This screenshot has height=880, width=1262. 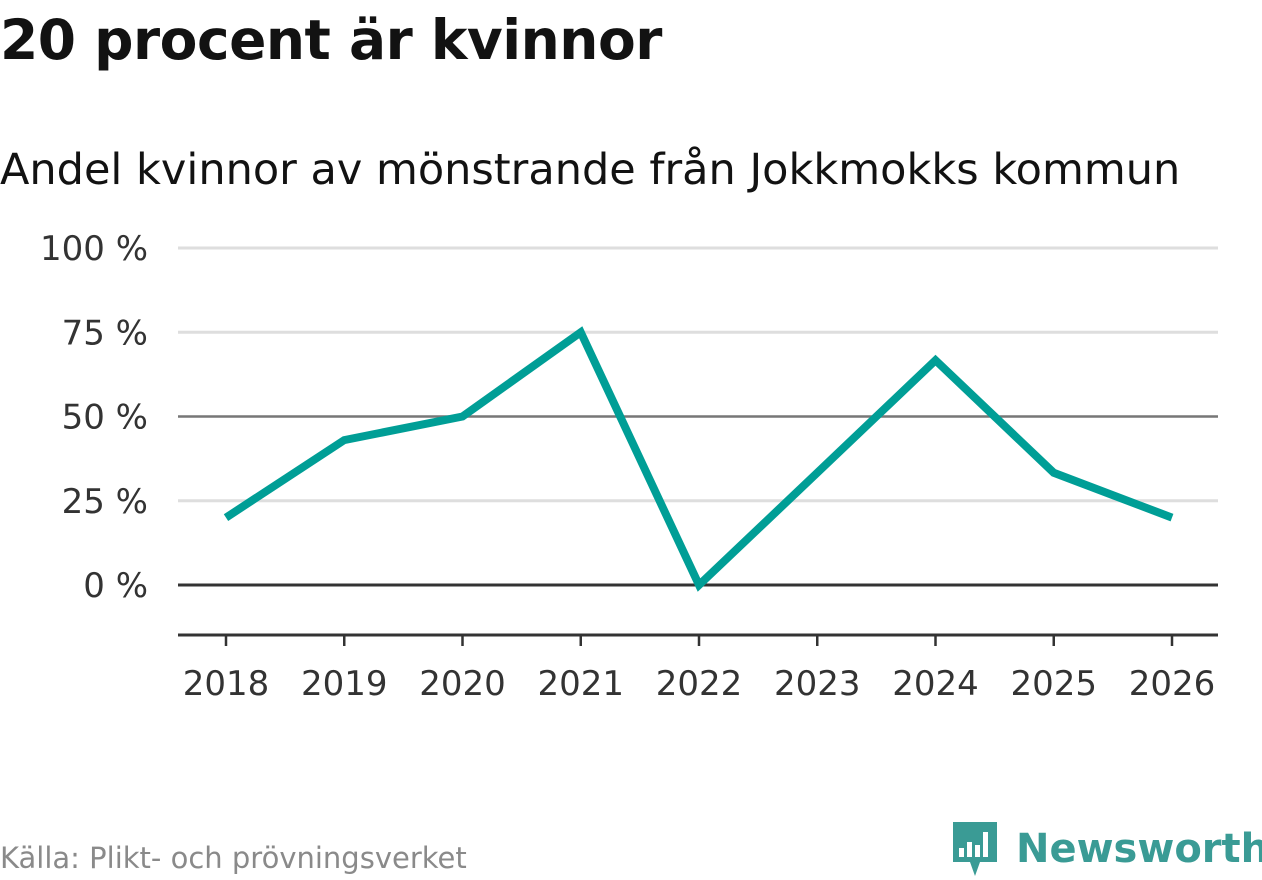 I want to click on y-axis: 0 % 25 % 50 % 75 % 100 %, so click(x=94, y=417).